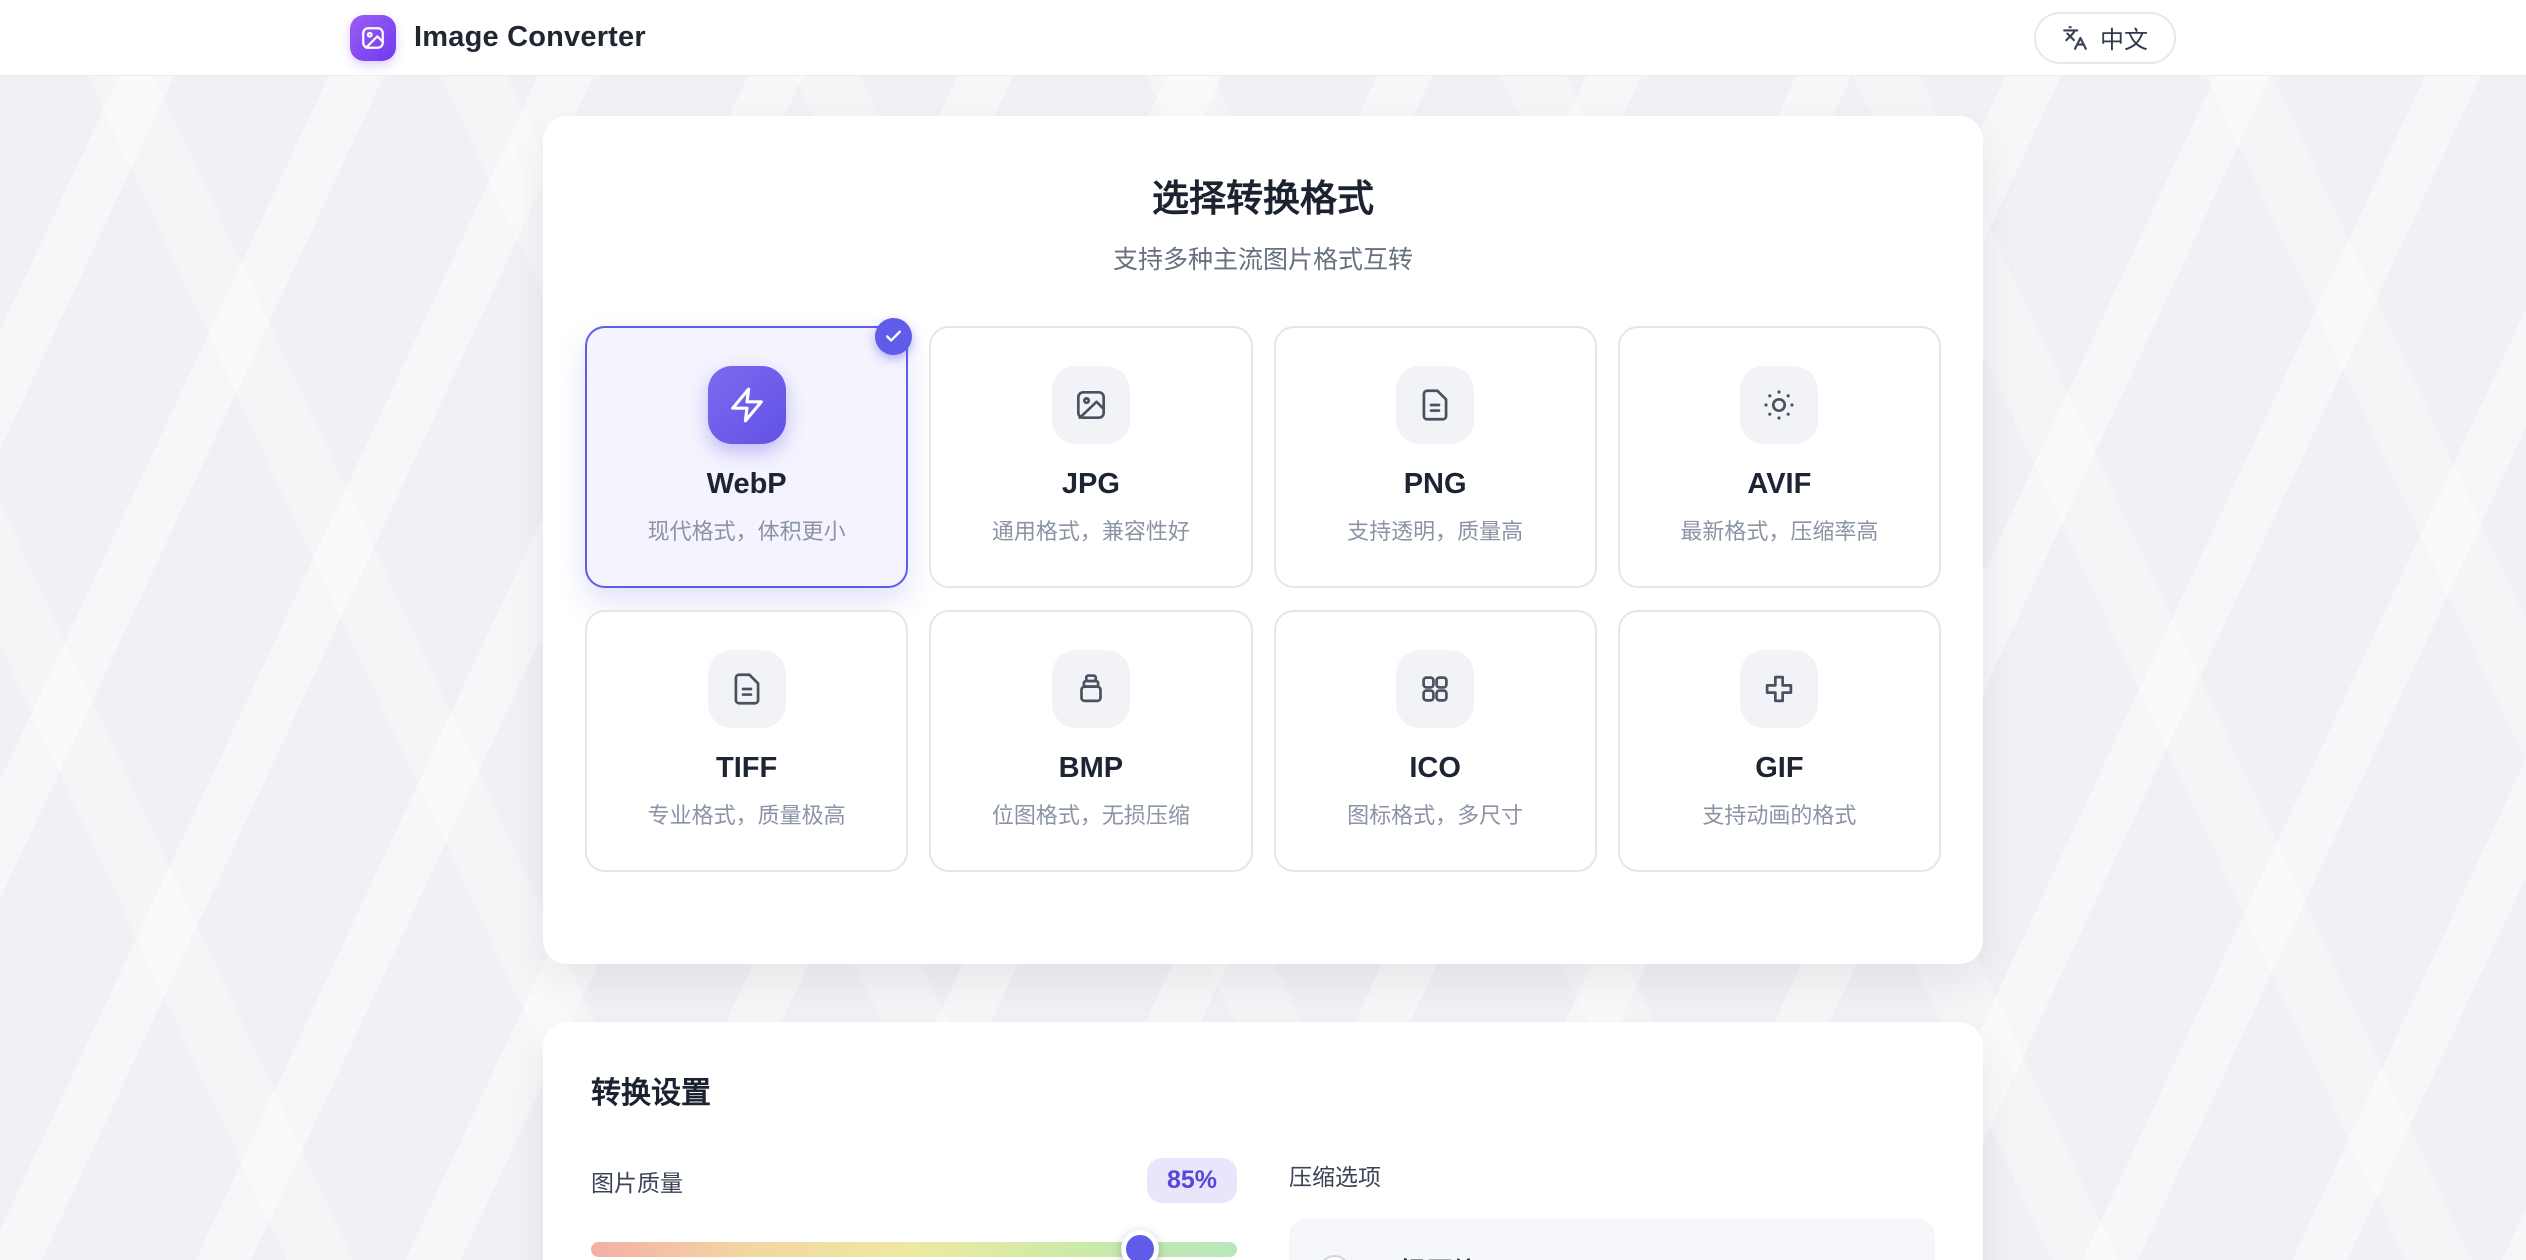 The width and height of the screenshot is (2526, 1260). Describe the element at coordinates (1779, 484) in the screenshot. I see `format-name: AVIF` at that location.